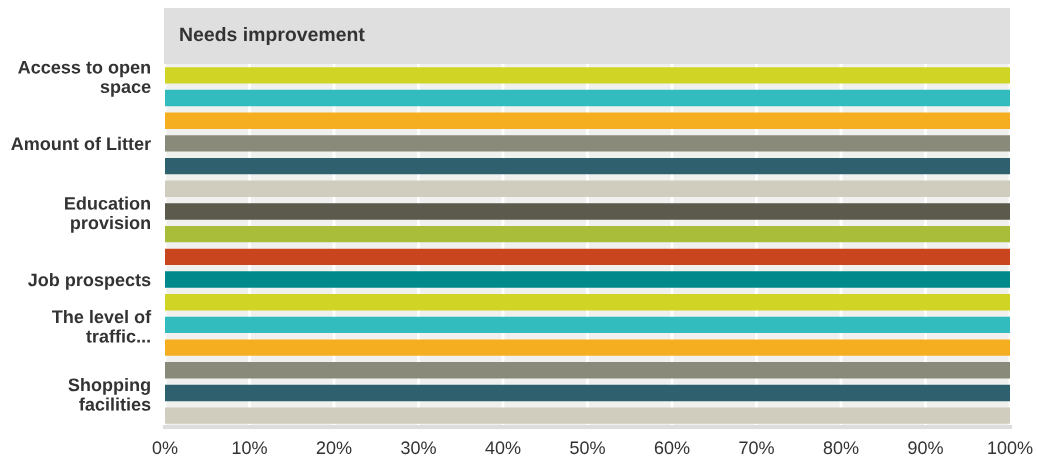  What do you see at coordinates (587, 448) in the screenshot?
I see `x-tick-label: 50%` at bounding box center [587, 448].